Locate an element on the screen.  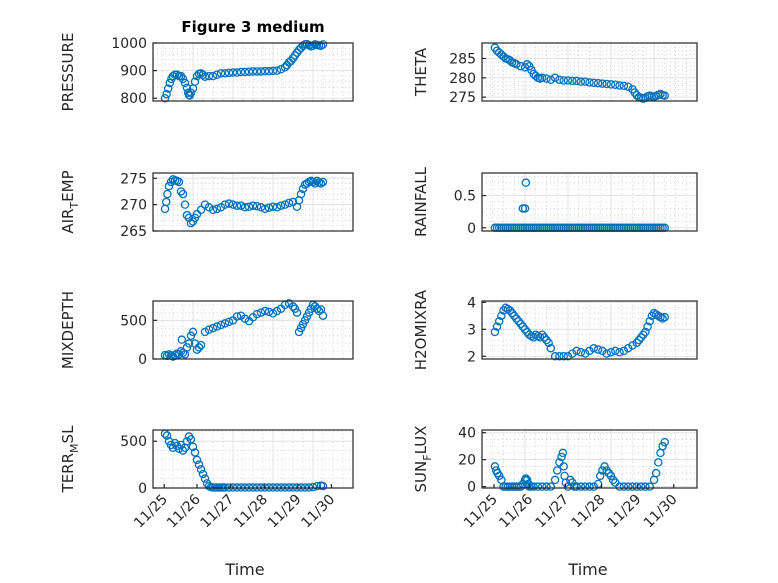
series-pressure is located at coordinates (244, 71).